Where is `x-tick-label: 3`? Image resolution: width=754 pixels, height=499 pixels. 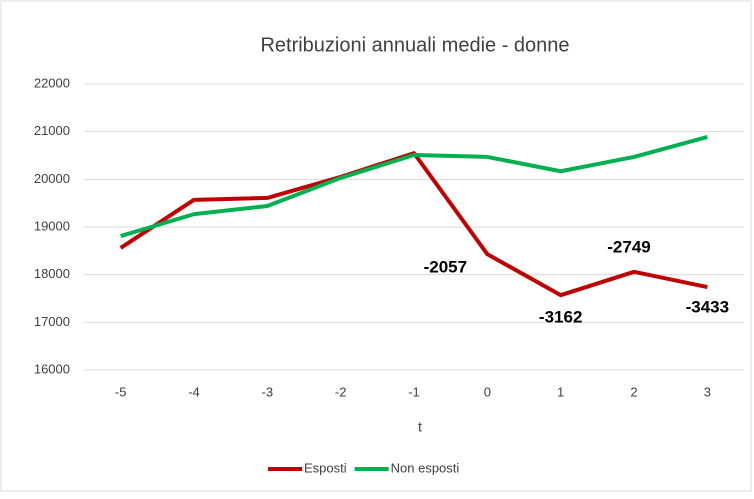
x-tick-label: 3 is located at coordinates (707, 391).